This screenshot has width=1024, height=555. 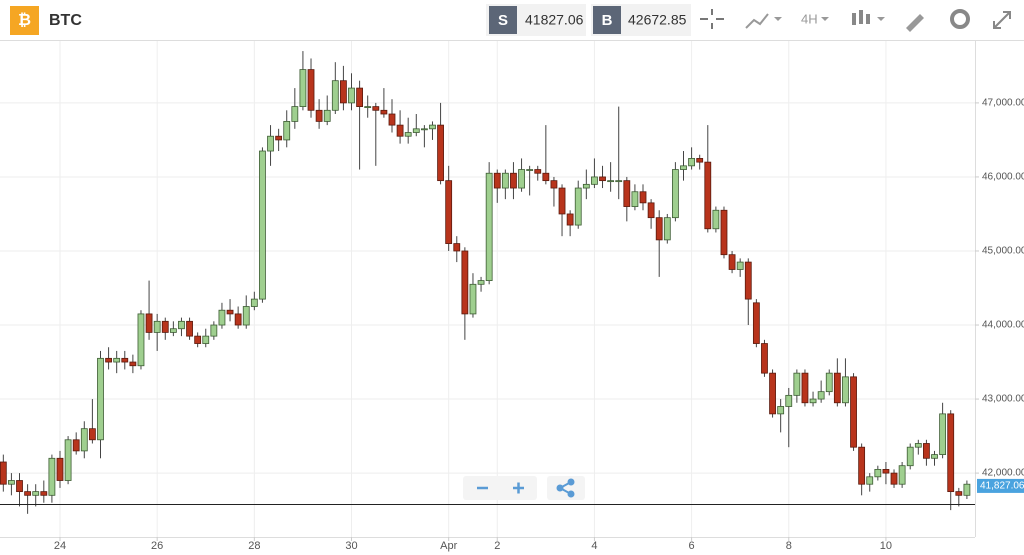 I want to click on last-price-label: 41,827.06, so click(x=1002, y=486).